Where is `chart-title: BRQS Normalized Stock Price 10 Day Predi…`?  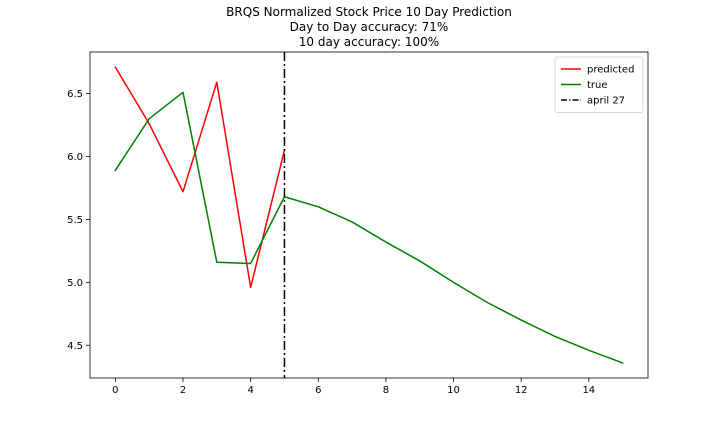 chart-title: BRQS Normalized Stock Price 10 Day Predi… is located at coordinates (369, 27).